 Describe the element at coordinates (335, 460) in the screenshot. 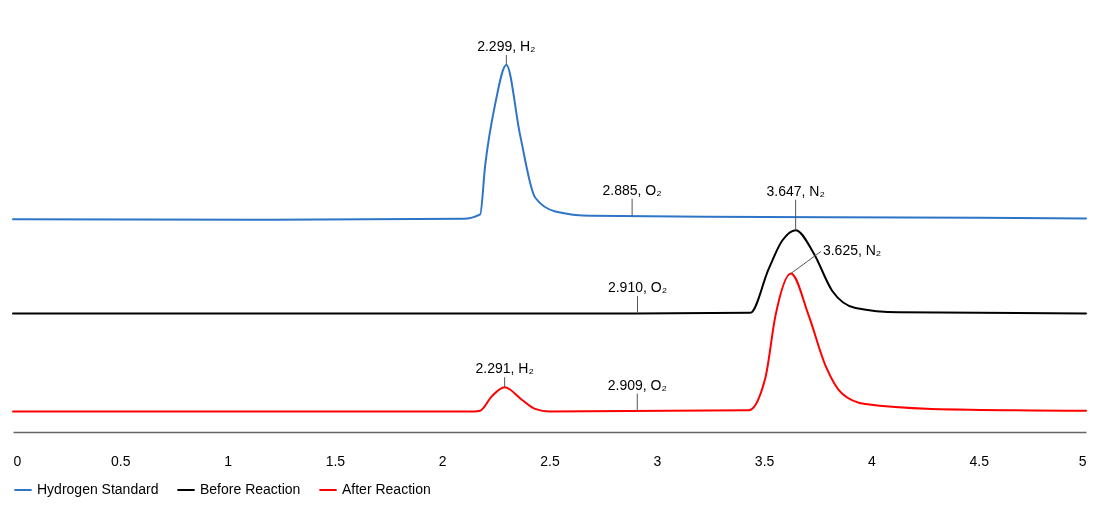

I see `x-tick-label: 1.5` at that location.